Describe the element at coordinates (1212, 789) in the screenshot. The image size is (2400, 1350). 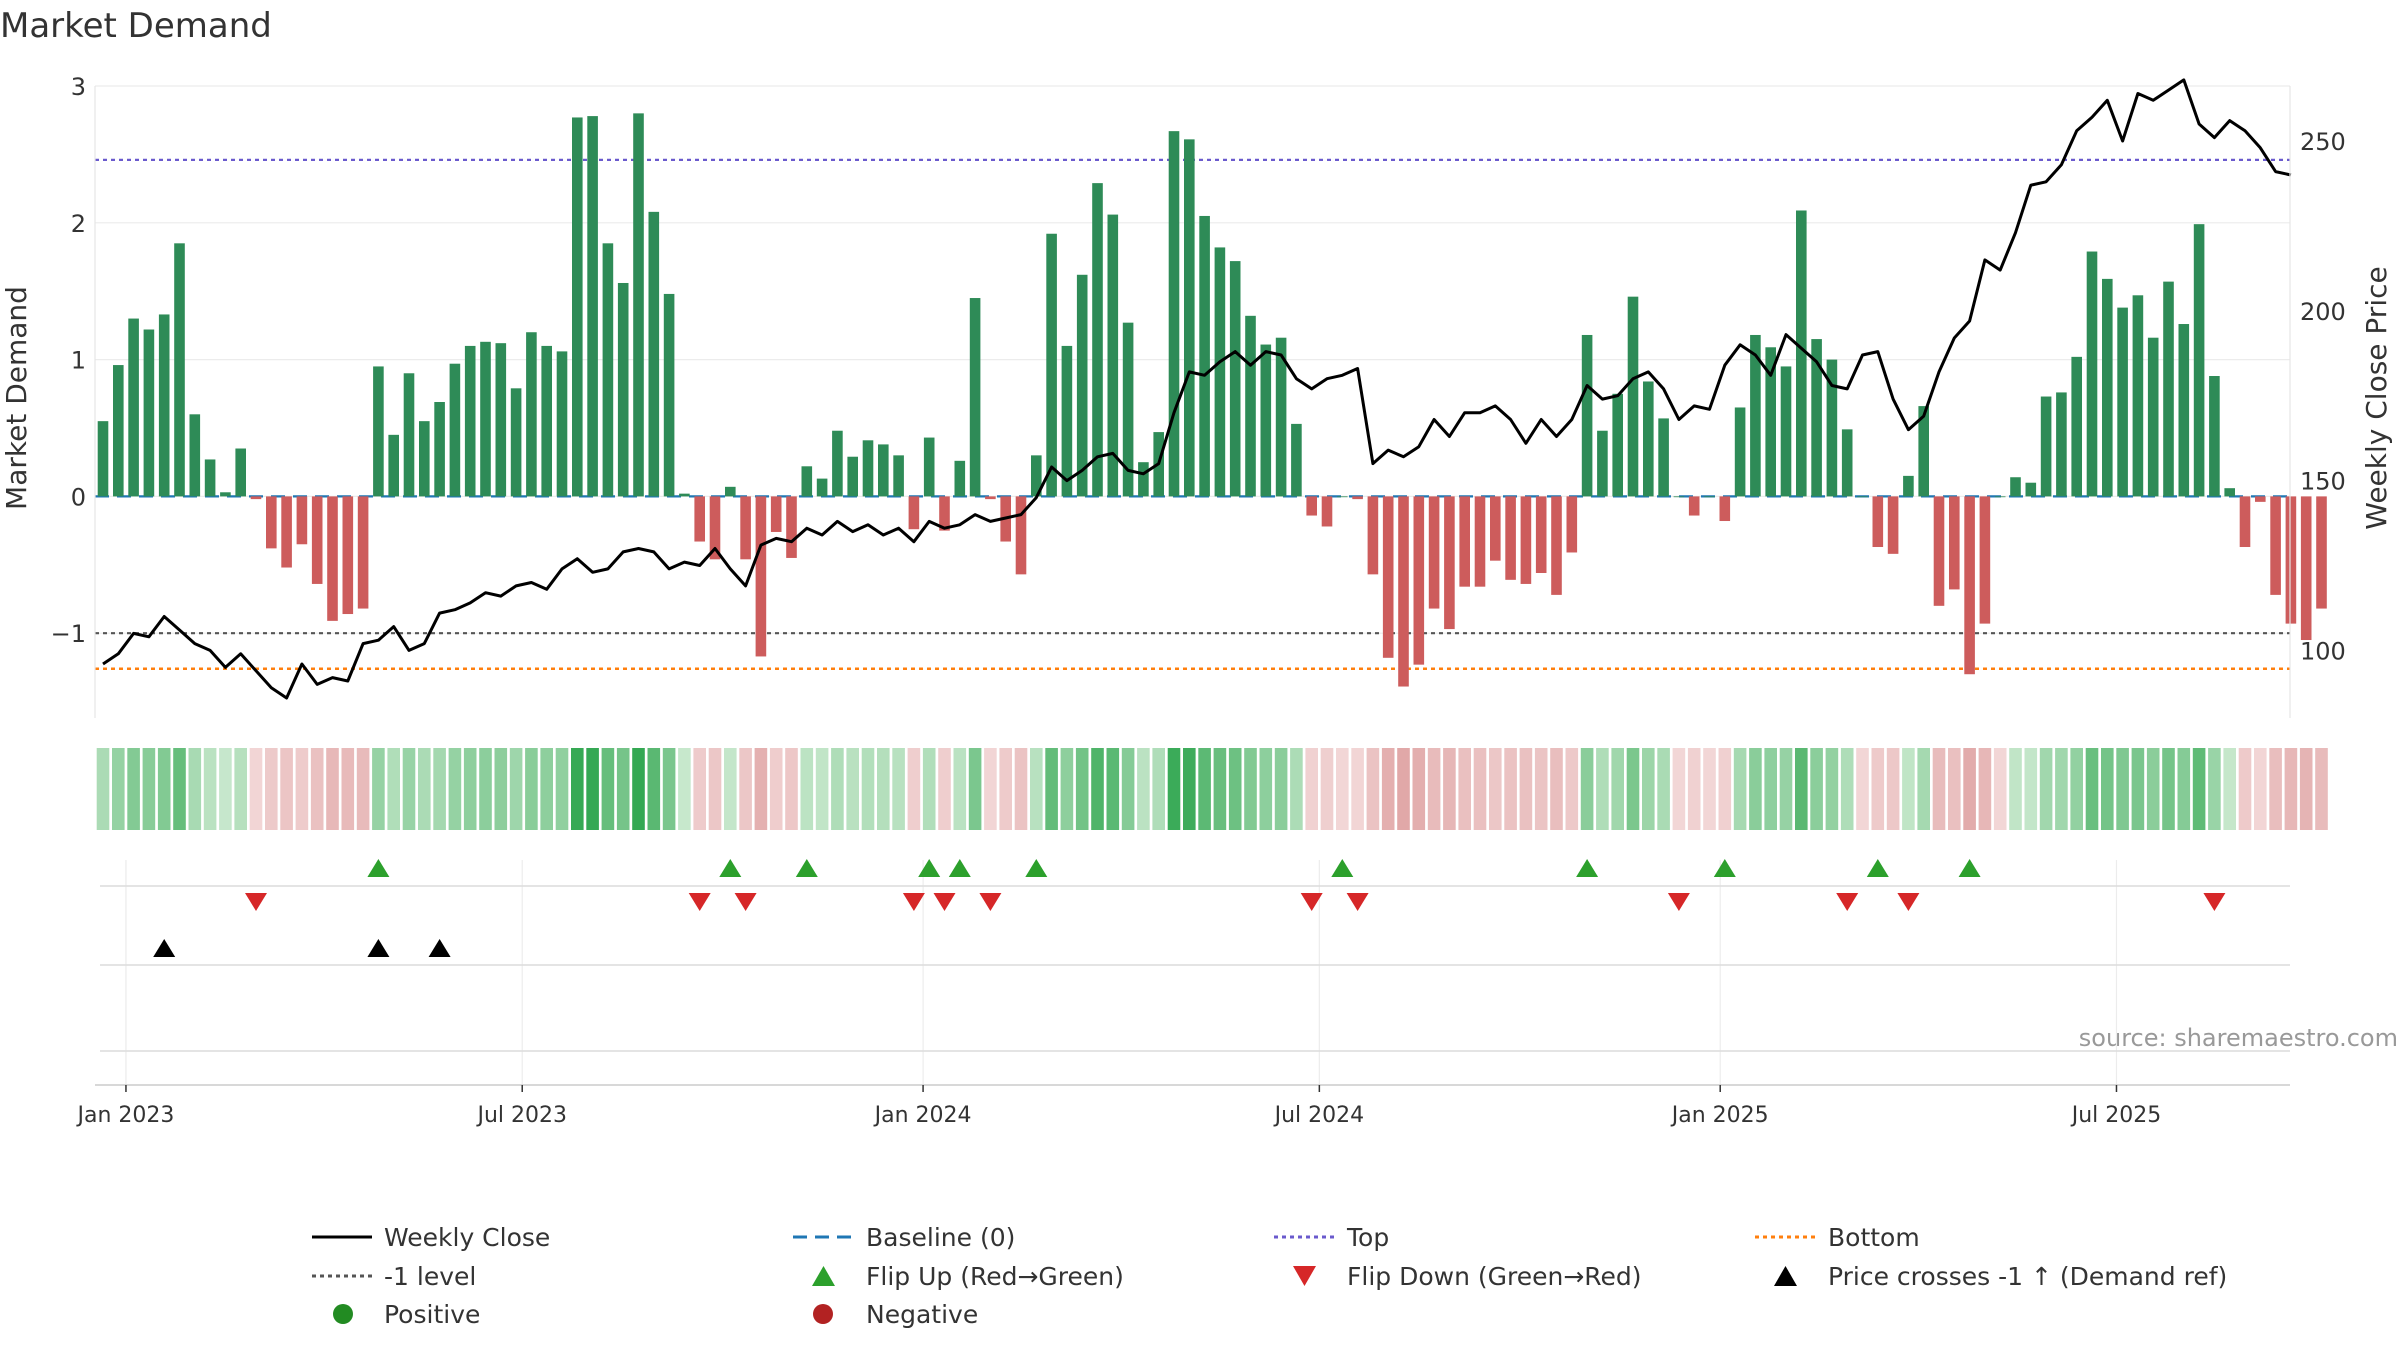
I see `demand-heat-strip` at that location.